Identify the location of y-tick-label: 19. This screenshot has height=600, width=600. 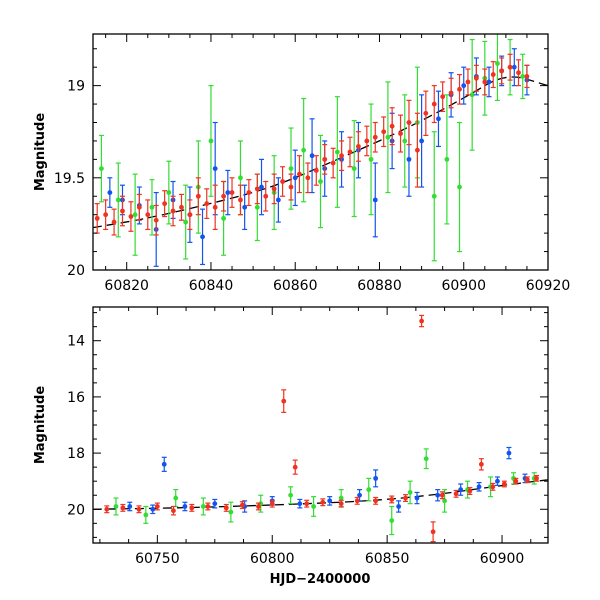
(76, 87).